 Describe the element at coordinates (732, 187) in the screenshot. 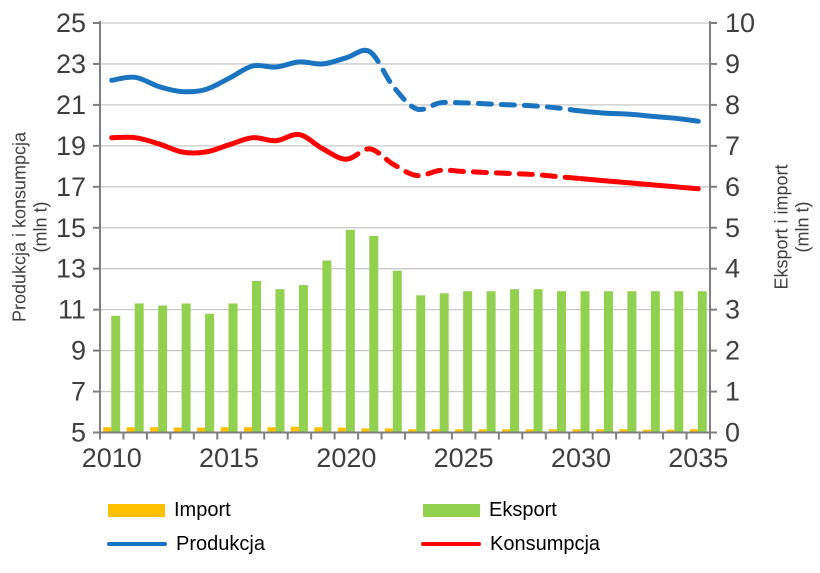

I see `right-tick-6: 6` at that location.